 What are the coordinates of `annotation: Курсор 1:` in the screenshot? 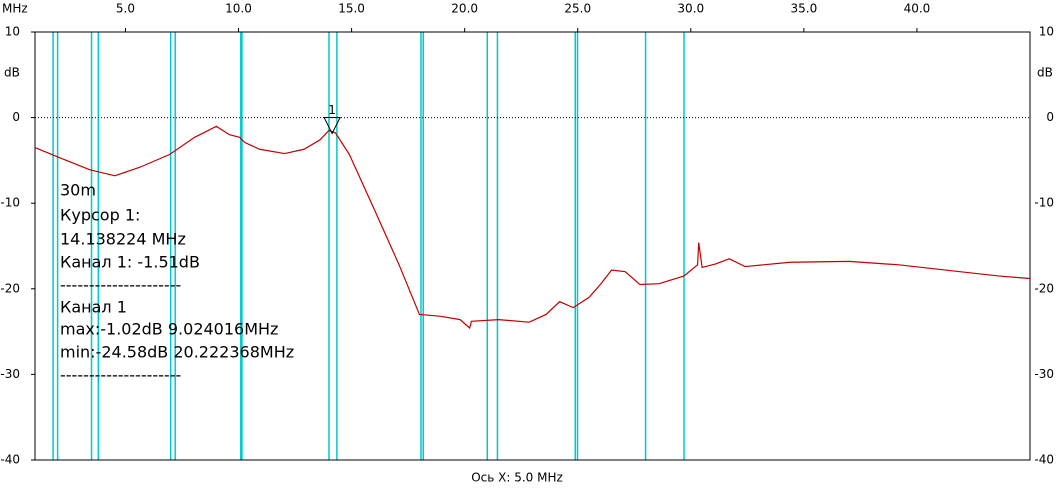 It's located at (100, 215).